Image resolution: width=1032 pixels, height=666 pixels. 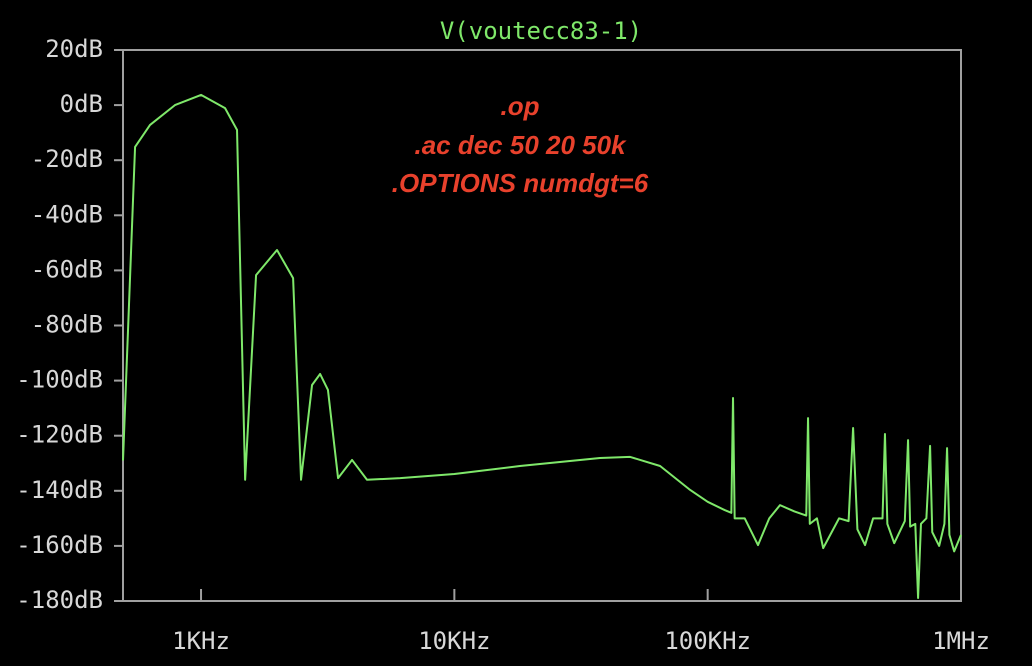 I want to click on annotation: .OPTIONS numdgt=6, so click(x=520, y=183).